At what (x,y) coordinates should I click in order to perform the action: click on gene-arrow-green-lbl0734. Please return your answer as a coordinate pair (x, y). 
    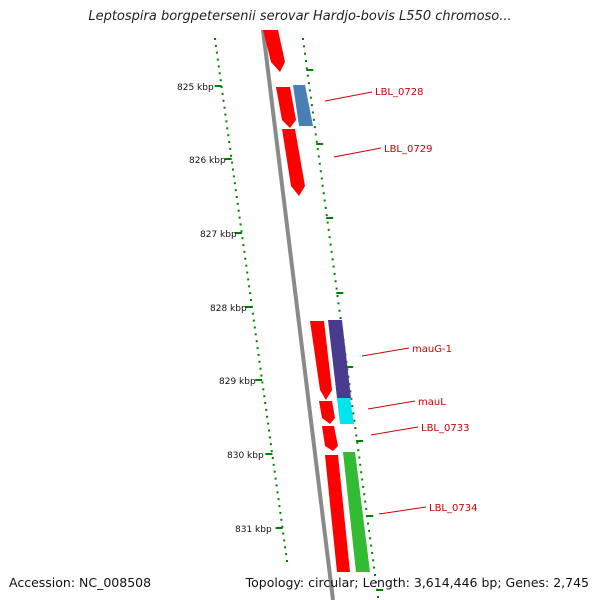
    Looking at the image, I should click on (356, 512).